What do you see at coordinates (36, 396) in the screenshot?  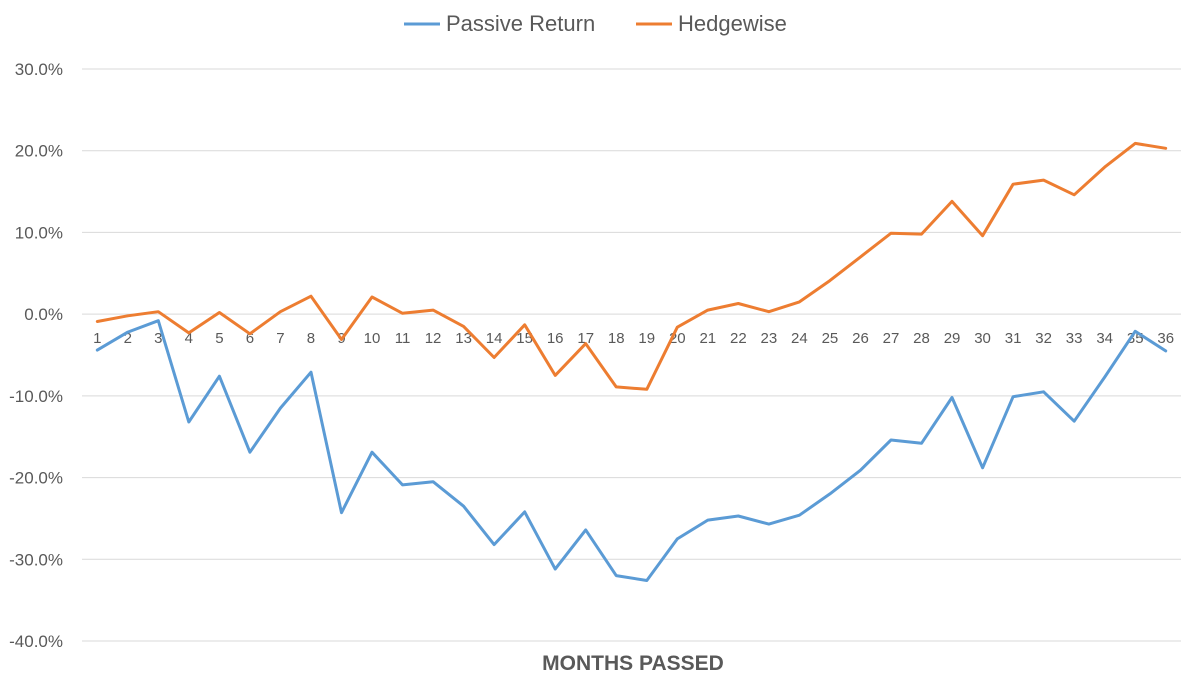 I see `y-tick-label: -10.0%` at bounding box center [36, 396].